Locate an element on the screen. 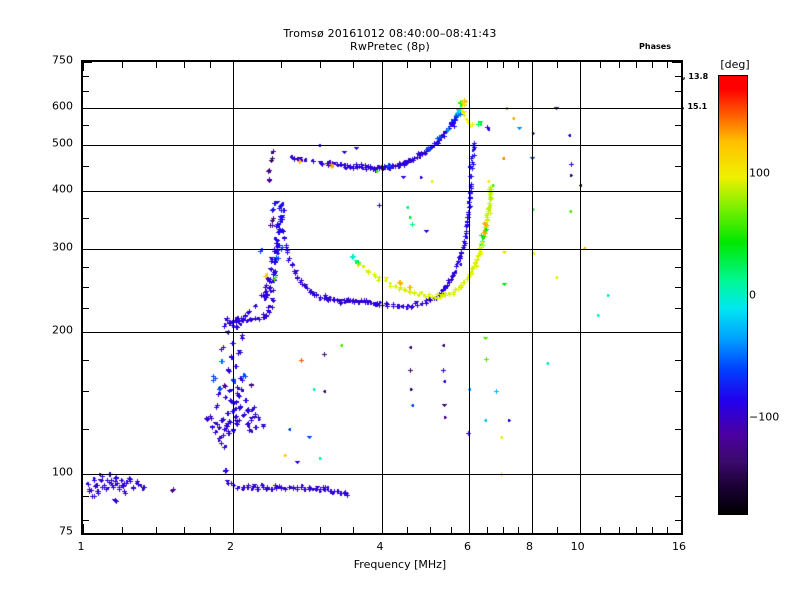 This screenshot has width=800, height=600. x-tick-label: 1 is located at coordinates (81, 546).